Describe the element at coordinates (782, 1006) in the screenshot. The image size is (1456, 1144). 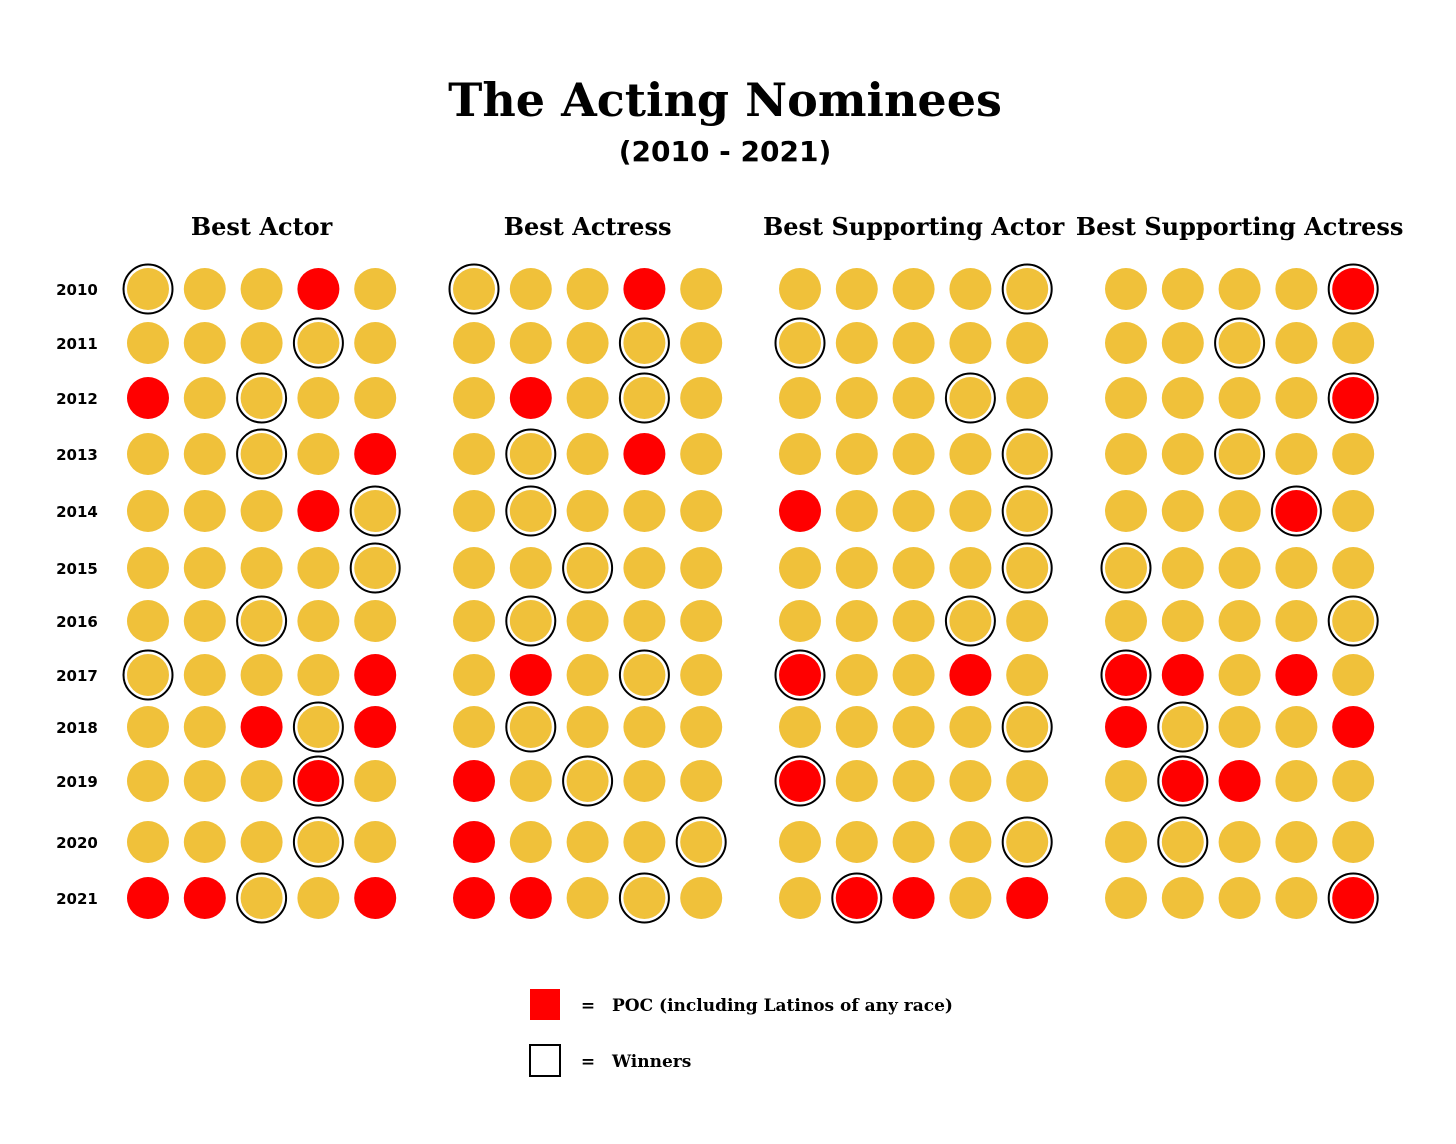
I see `legend-poc-label: POC (including Latinos of any race)` at that location.